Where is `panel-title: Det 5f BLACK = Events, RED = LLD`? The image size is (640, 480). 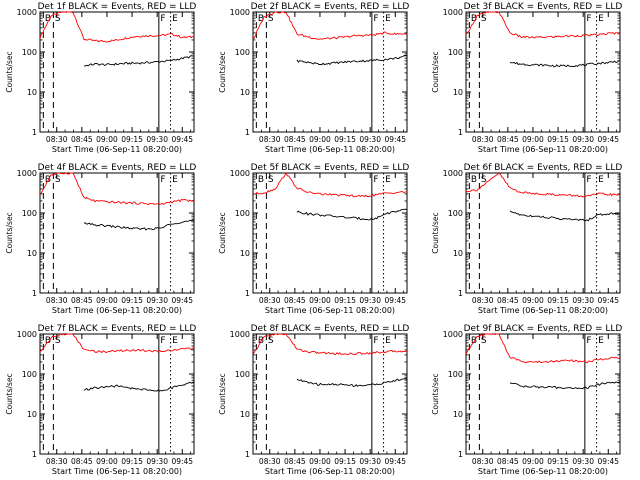 panel-title: Det 5f BLACK = Events, RED = LLD is located at coordinates (330, 168).